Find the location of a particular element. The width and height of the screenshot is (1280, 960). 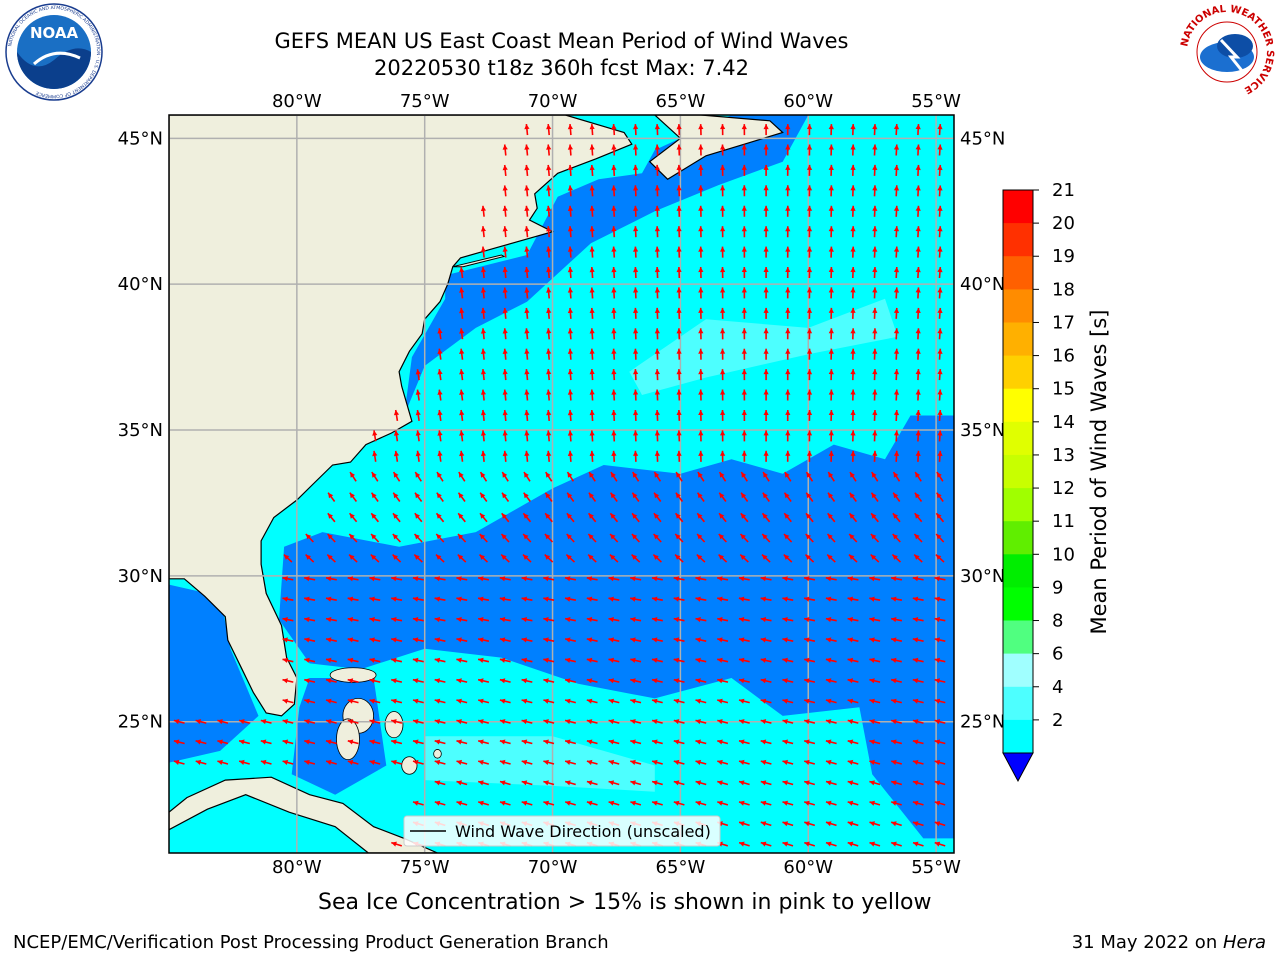

lon-label-top: 65°W is located at coordinates (681, 101).